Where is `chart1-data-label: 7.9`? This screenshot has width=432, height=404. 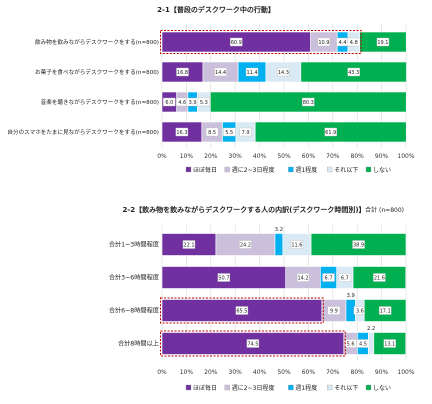
chart1-data-label: 7.9 is located at coordinates (246, 133).